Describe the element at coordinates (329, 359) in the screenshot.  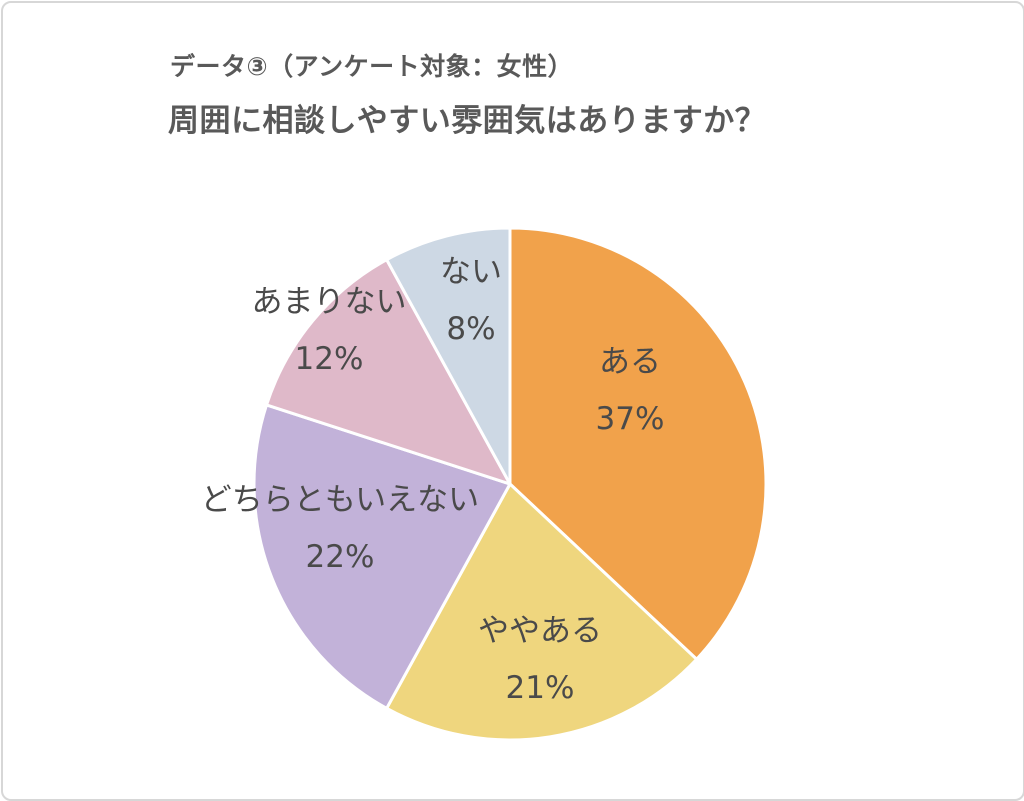
I see `slice-value-label-4: 12%` at that location.